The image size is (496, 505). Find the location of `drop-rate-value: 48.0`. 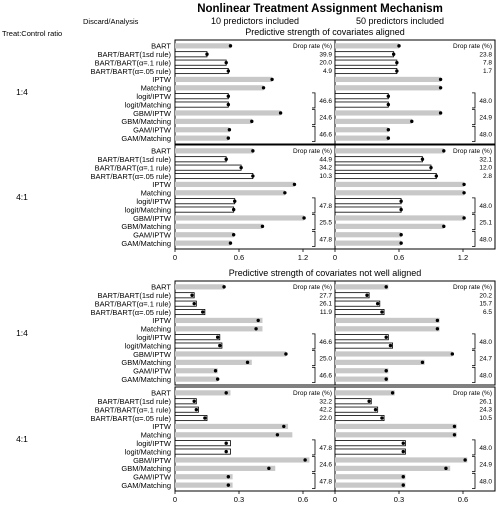

drop-rate-value: 48.0 is located at coordinates (485, 101).